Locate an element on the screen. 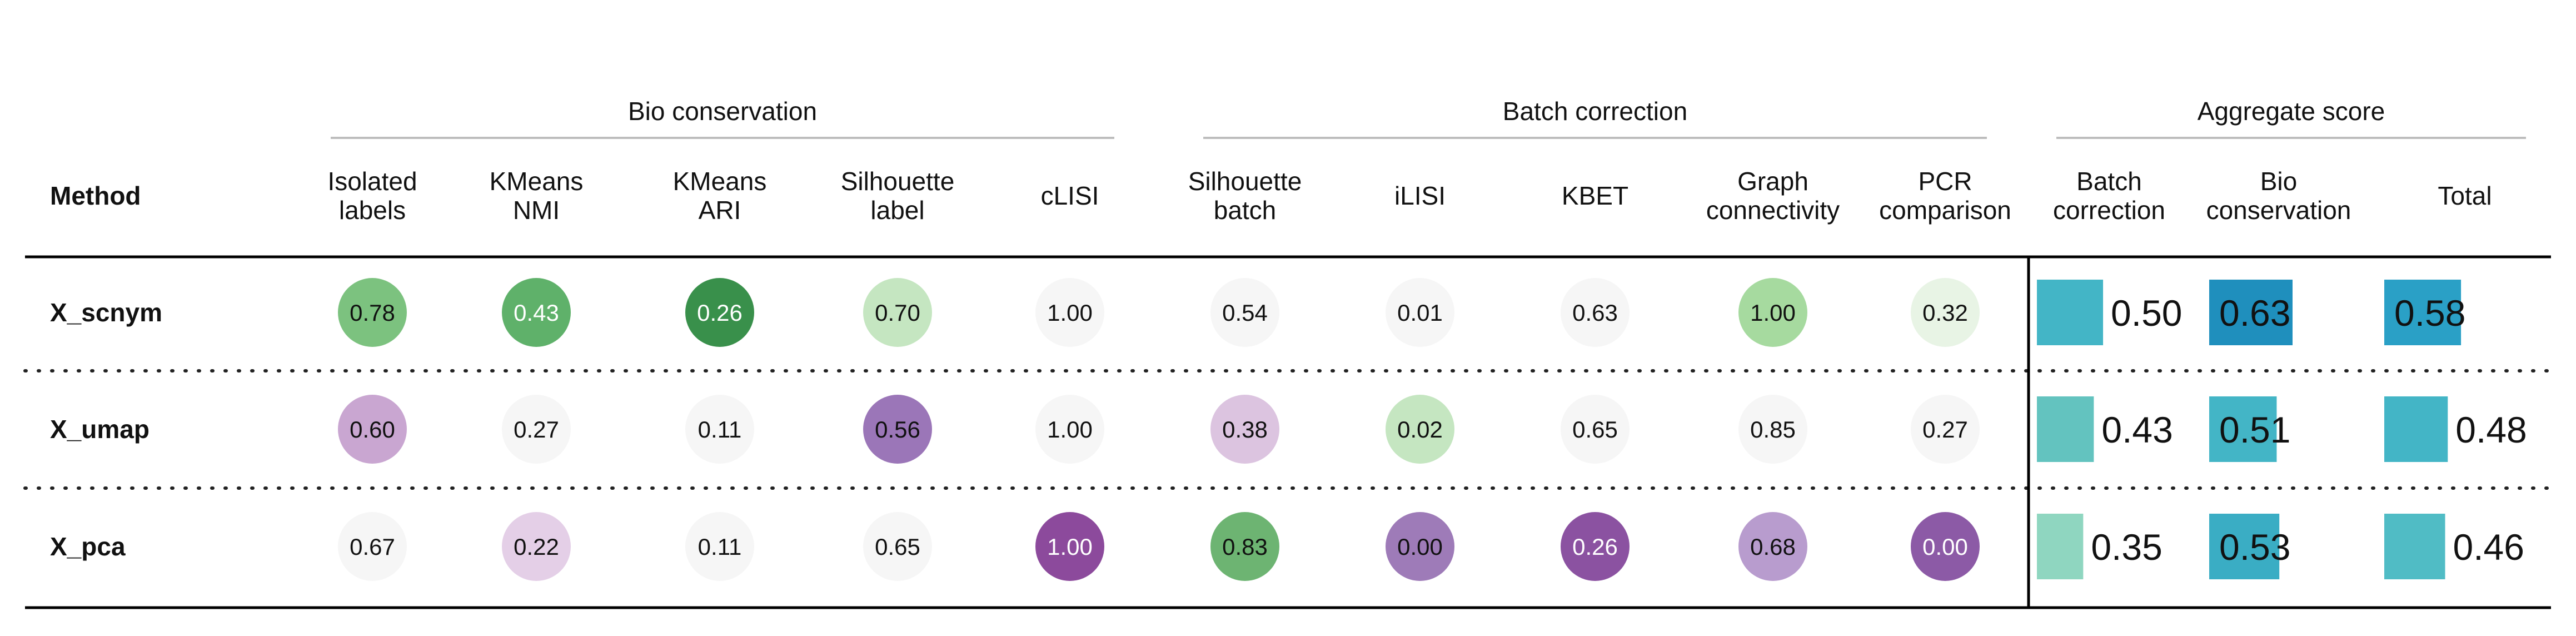 This screenshot has height=636, width=2576. score-value: 0.01 is located at coordinates (1420, 313).